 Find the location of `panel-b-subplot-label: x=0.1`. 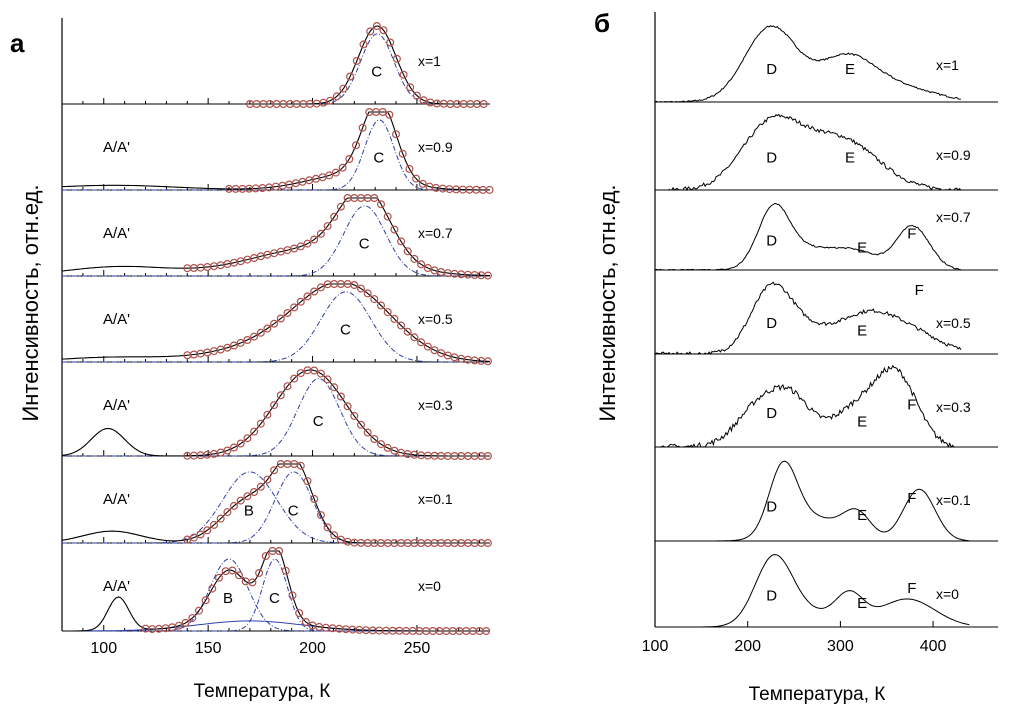

panel-b-subplot-label: x=0.1 is located at coordinates (953, 500).